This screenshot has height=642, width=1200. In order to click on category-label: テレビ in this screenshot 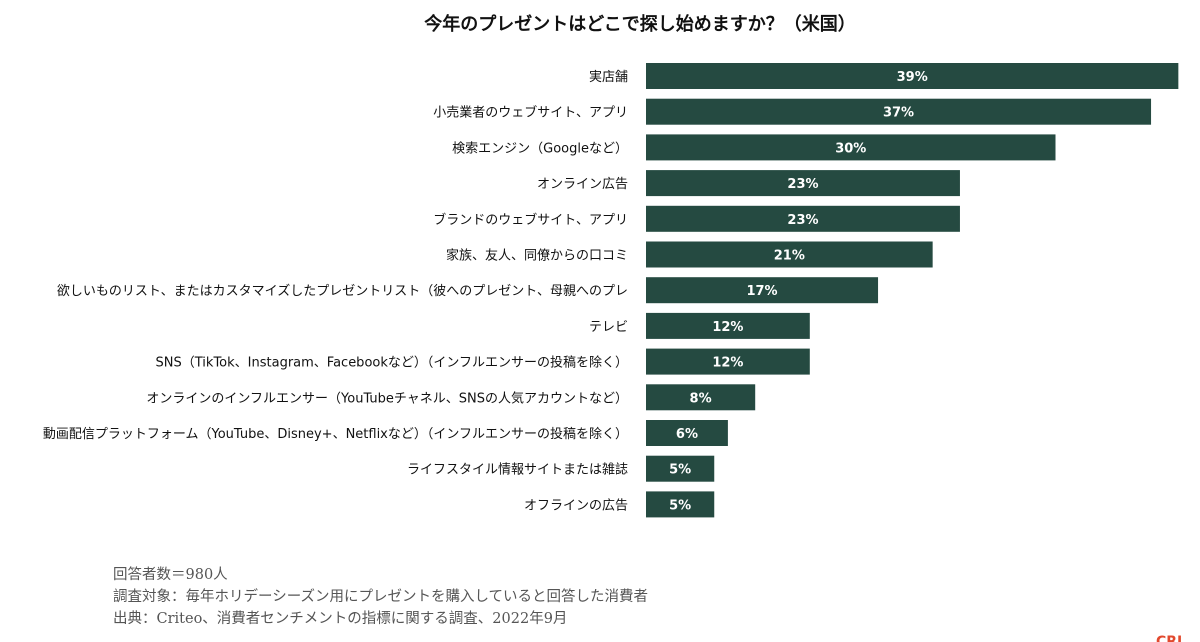, I will do `click(608, 327)`.